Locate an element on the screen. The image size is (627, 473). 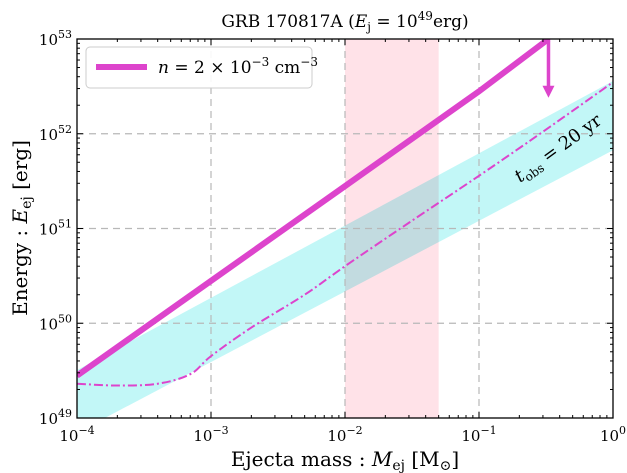
y-tick-label: 1051 is located at coordinates (55, 228).